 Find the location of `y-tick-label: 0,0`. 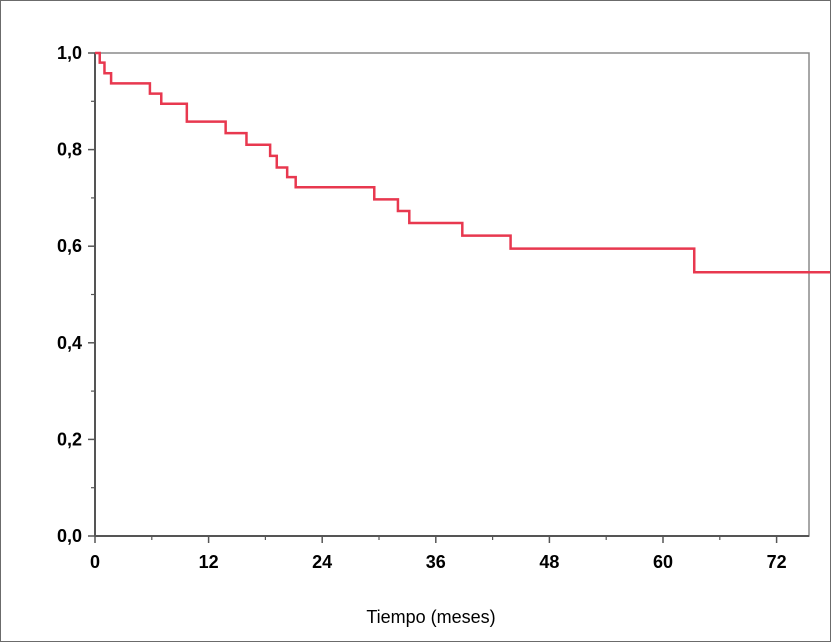

y-tick-label: 0,0 is located at coordinates (69, 536).